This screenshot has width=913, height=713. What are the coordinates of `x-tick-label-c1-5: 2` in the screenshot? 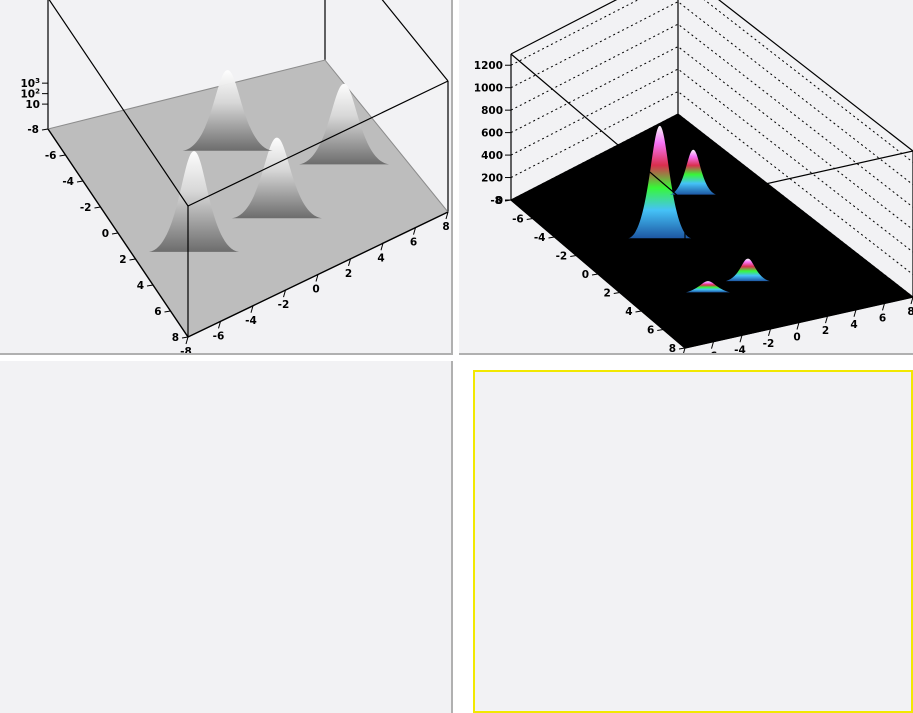 It's located at (348, 274).